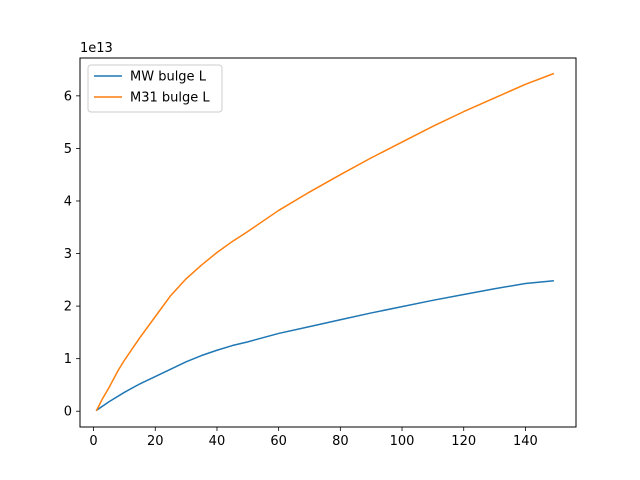 This screenshot has height=480, width=640. What do you see at coordinates (155, 441) in the screenshot?
I see `x-tick-label: 20` at bounding box center [155, 441].